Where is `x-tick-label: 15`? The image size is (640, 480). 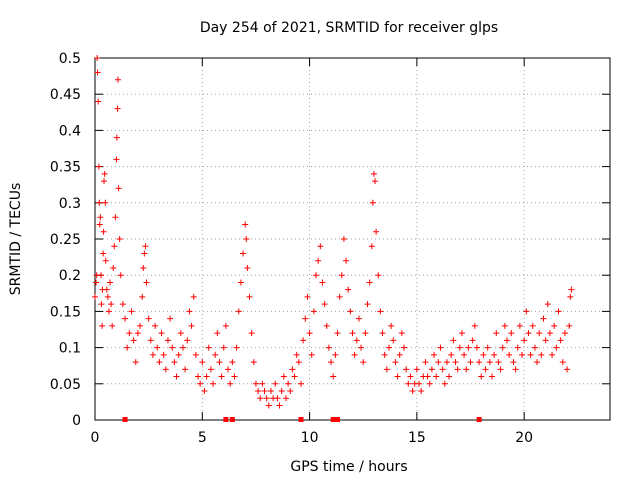
x-tick-label: 15 is located at coordinates (417, 438).